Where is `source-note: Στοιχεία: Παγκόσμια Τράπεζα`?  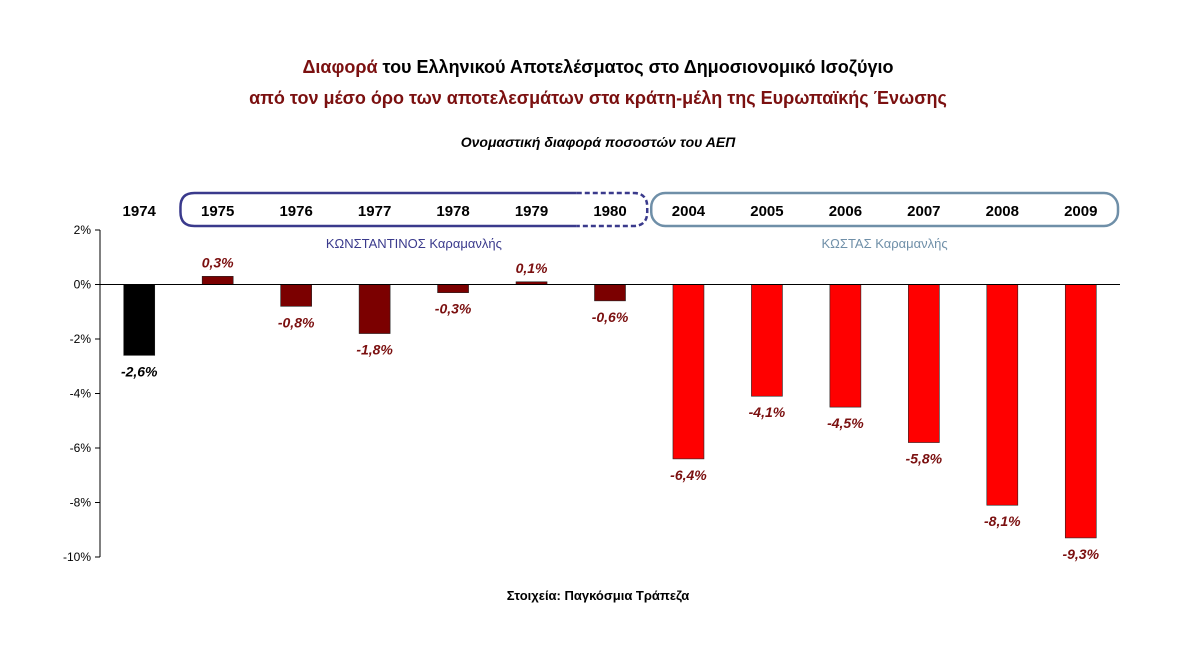 source-note: Στοιχεία: Παγκόσμια Τράπεζα is located at coordinates (598, 595).